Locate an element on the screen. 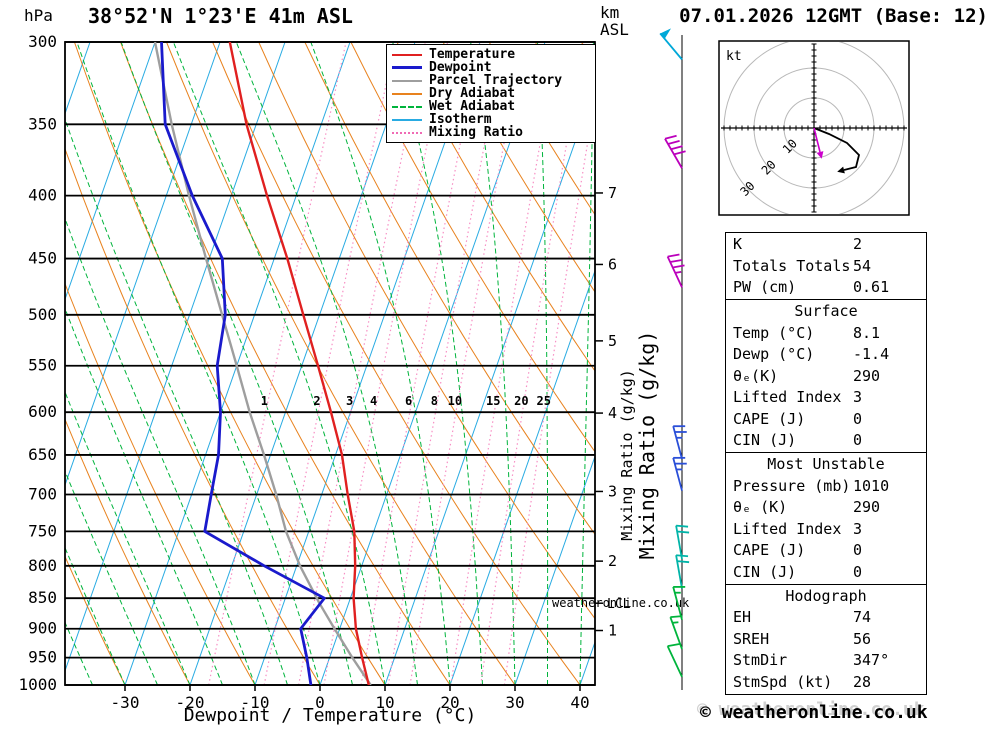 This screenshot has height=733, width=1000. storm-motion-vector is located at coordinates (817, 140).